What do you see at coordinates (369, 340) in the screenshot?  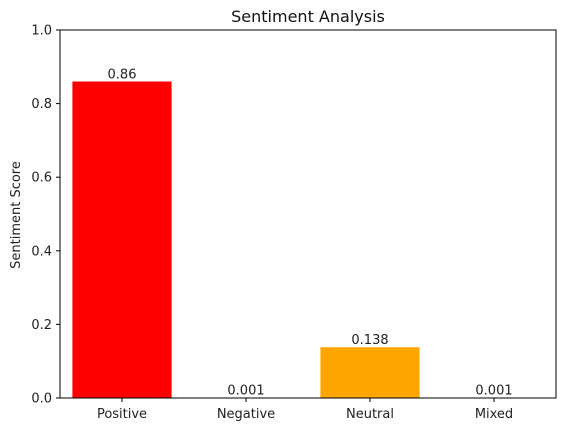 I see `data-label-neutral: 0.138` at bounding box center [369, 340].